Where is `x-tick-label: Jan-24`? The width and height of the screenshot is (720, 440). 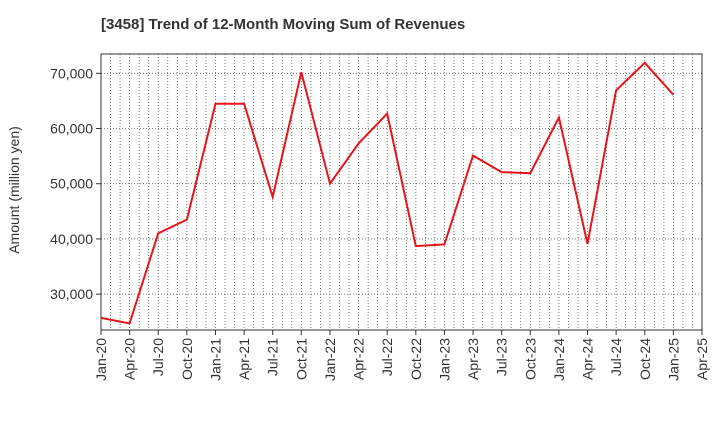
x-tick-label: Jan-24 is located at coordinates (559, 359).